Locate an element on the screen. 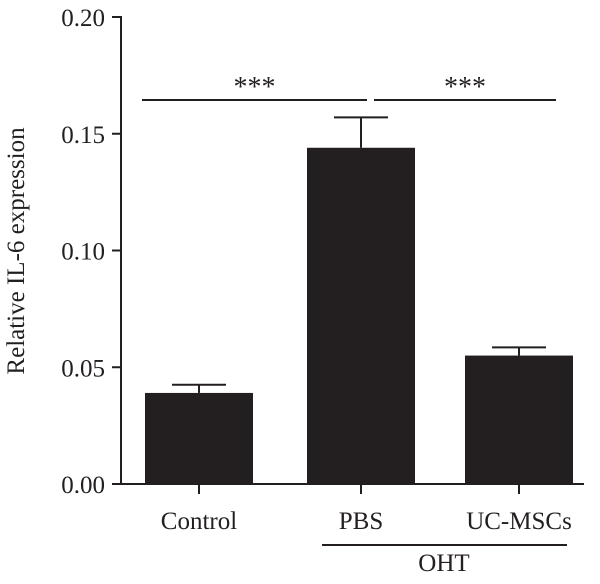 This screenshot has width=600, height=584. group-label: OHT is located at coordinates (443, 563).